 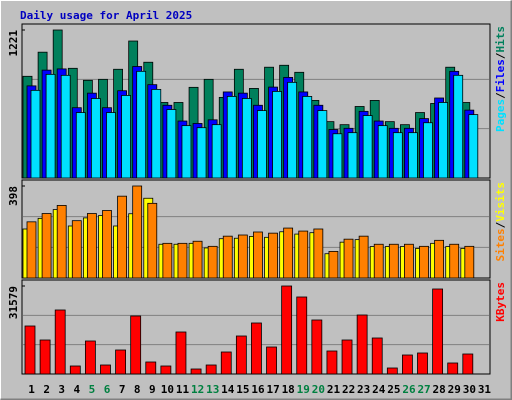 I want to click on x-tick-label: 23, so click(x=363, y=389).